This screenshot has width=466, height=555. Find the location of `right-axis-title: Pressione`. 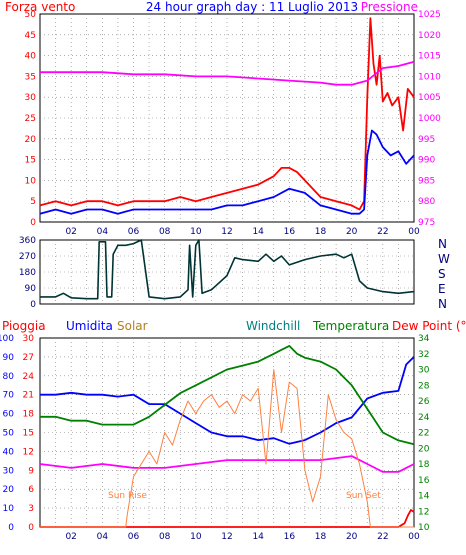

right-axis-title: Pressione is located at coordinates (389, 7).